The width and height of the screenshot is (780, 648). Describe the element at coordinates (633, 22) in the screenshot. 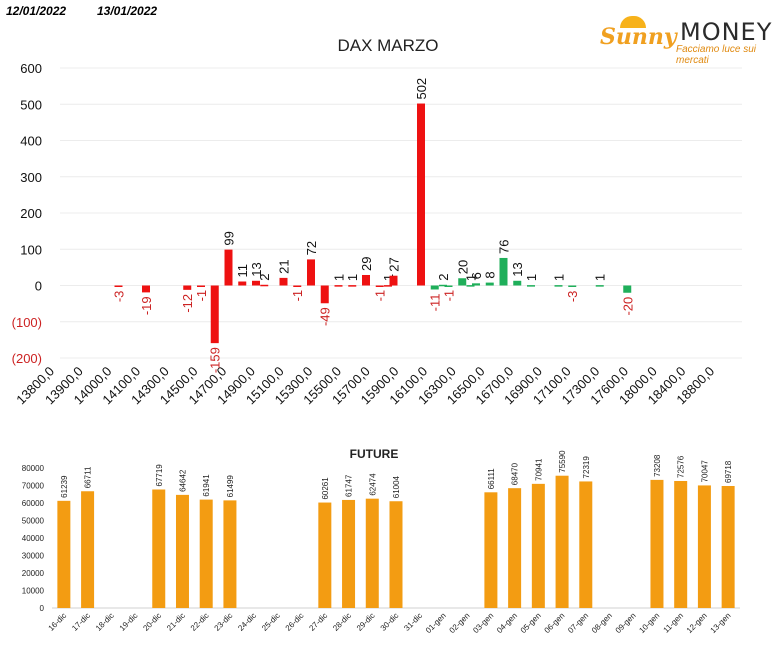

I see `sun-icon` at that location.